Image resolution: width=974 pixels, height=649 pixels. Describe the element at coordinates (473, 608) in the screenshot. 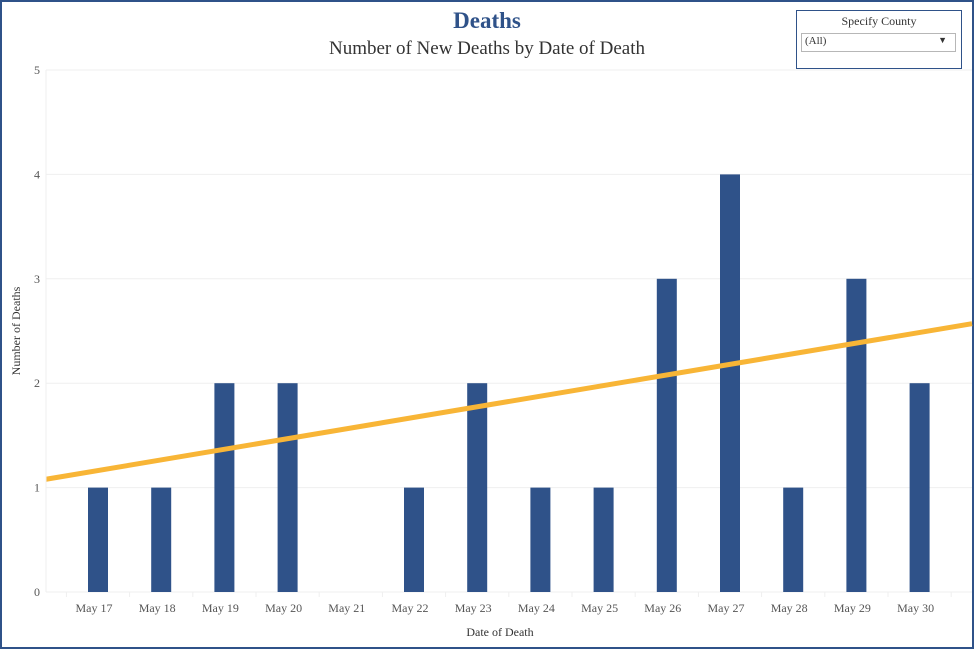

I see `x-tick-label: May 23` at that location.